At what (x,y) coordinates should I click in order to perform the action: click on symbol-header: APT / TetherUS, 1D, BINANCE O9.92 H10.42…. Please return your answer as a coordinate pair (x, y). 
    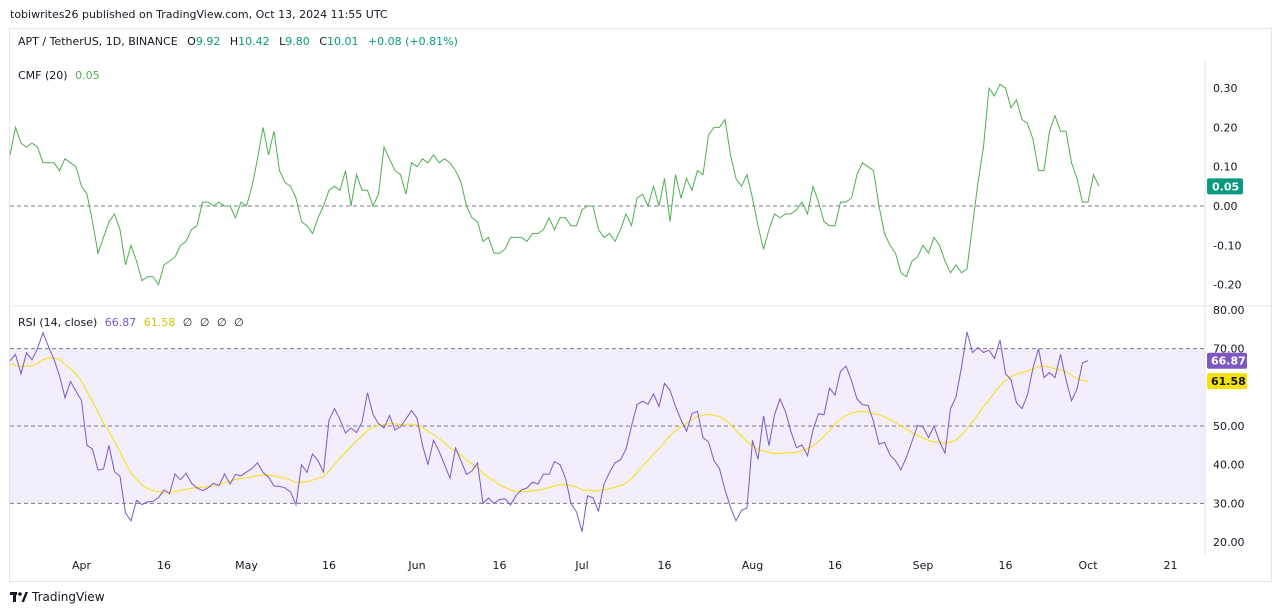
    Looking at the image, I should click on (238, 41).